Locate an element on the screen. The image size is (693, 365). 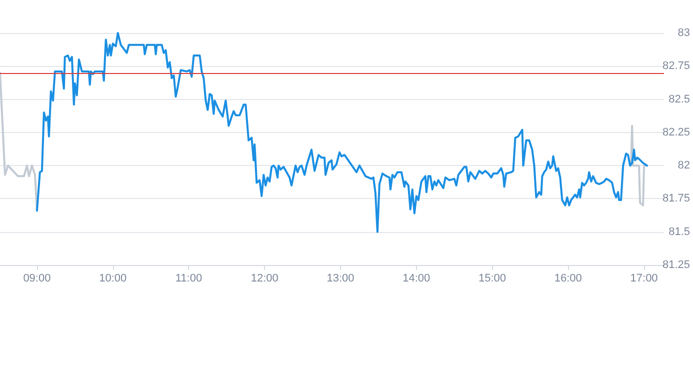
y-tick-label: 81.25 is located at coordinates (676, 265).